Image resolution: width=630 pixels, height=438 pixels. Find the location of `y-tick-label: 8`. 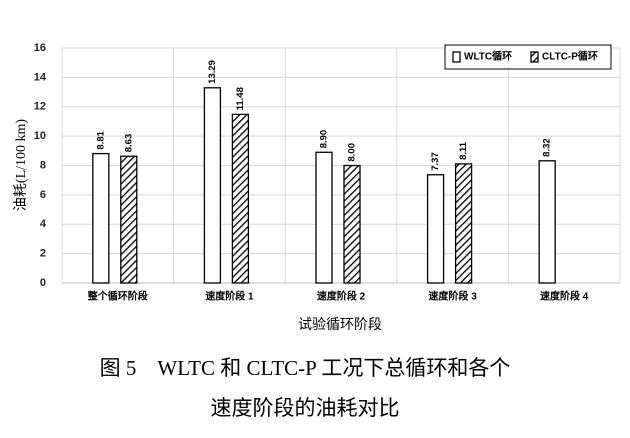

y-tick-label: 8 is located at coordinates (43, 165).